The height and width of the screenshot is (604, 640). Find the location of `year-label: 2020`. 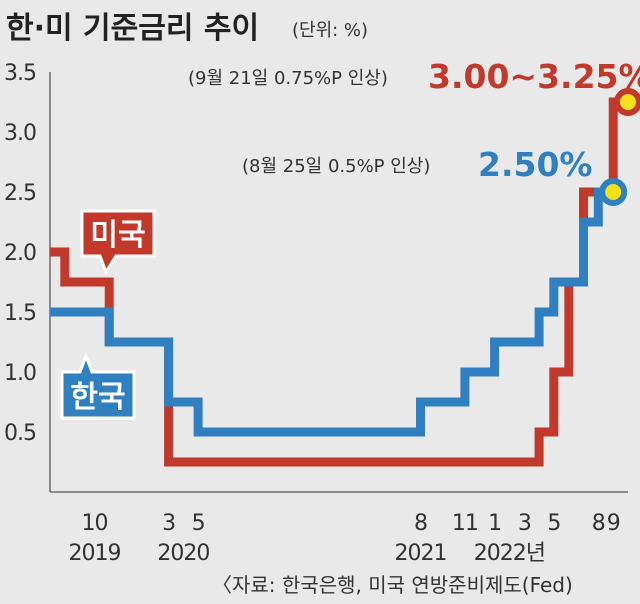

year-label: 2020 is located at coordinates (183, 553).